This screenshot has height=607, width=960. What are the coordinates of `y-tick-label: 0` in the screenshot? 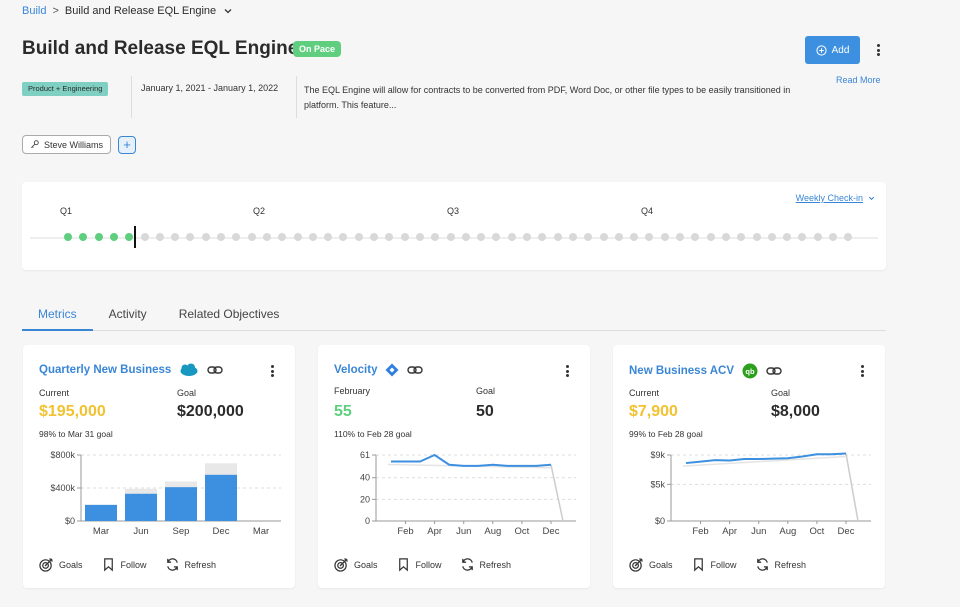 It's located at (367, 521).